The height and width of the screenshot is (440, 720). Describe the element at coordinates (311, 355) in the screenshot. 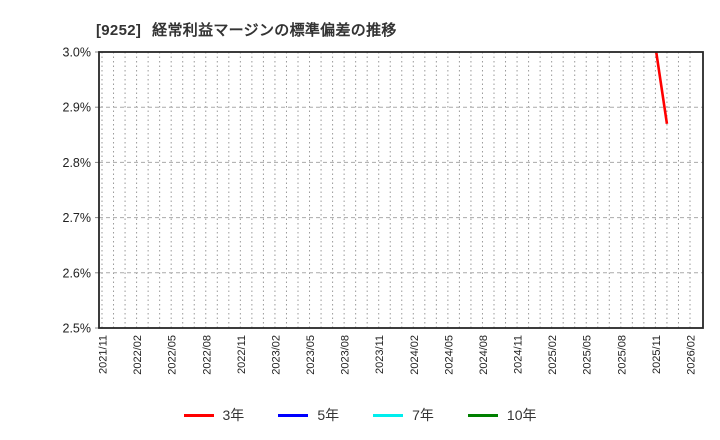

I see `svg-text: 2023/05` at that location.